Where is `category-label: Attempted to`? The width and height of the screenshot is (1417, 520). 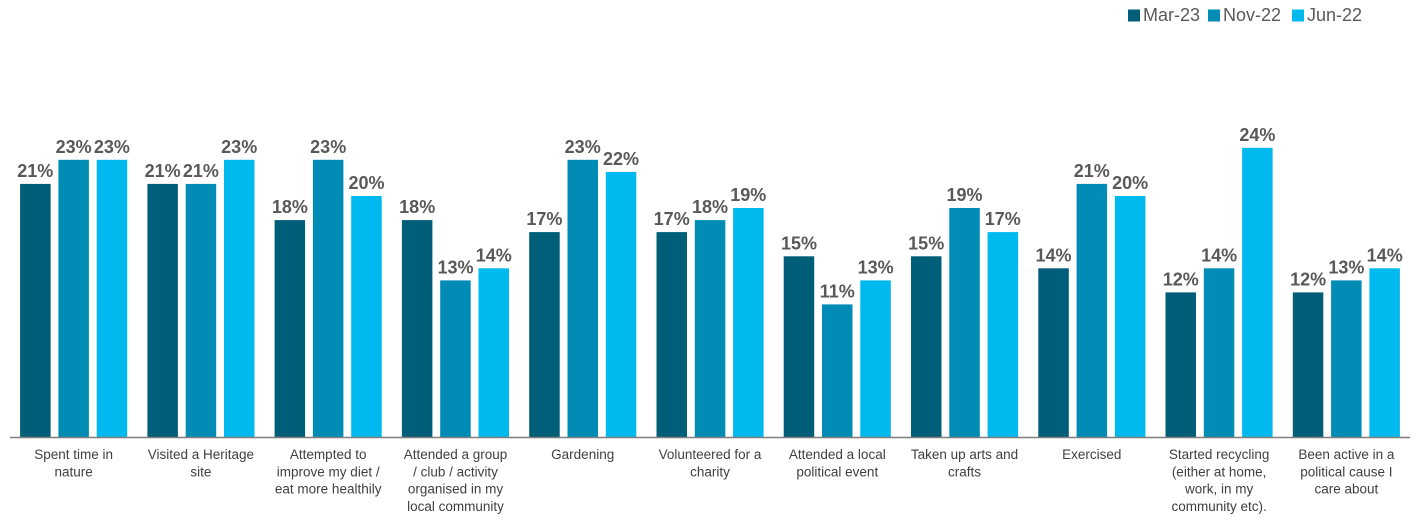
category-label: Attempted to is located at coordinates (328, 454).